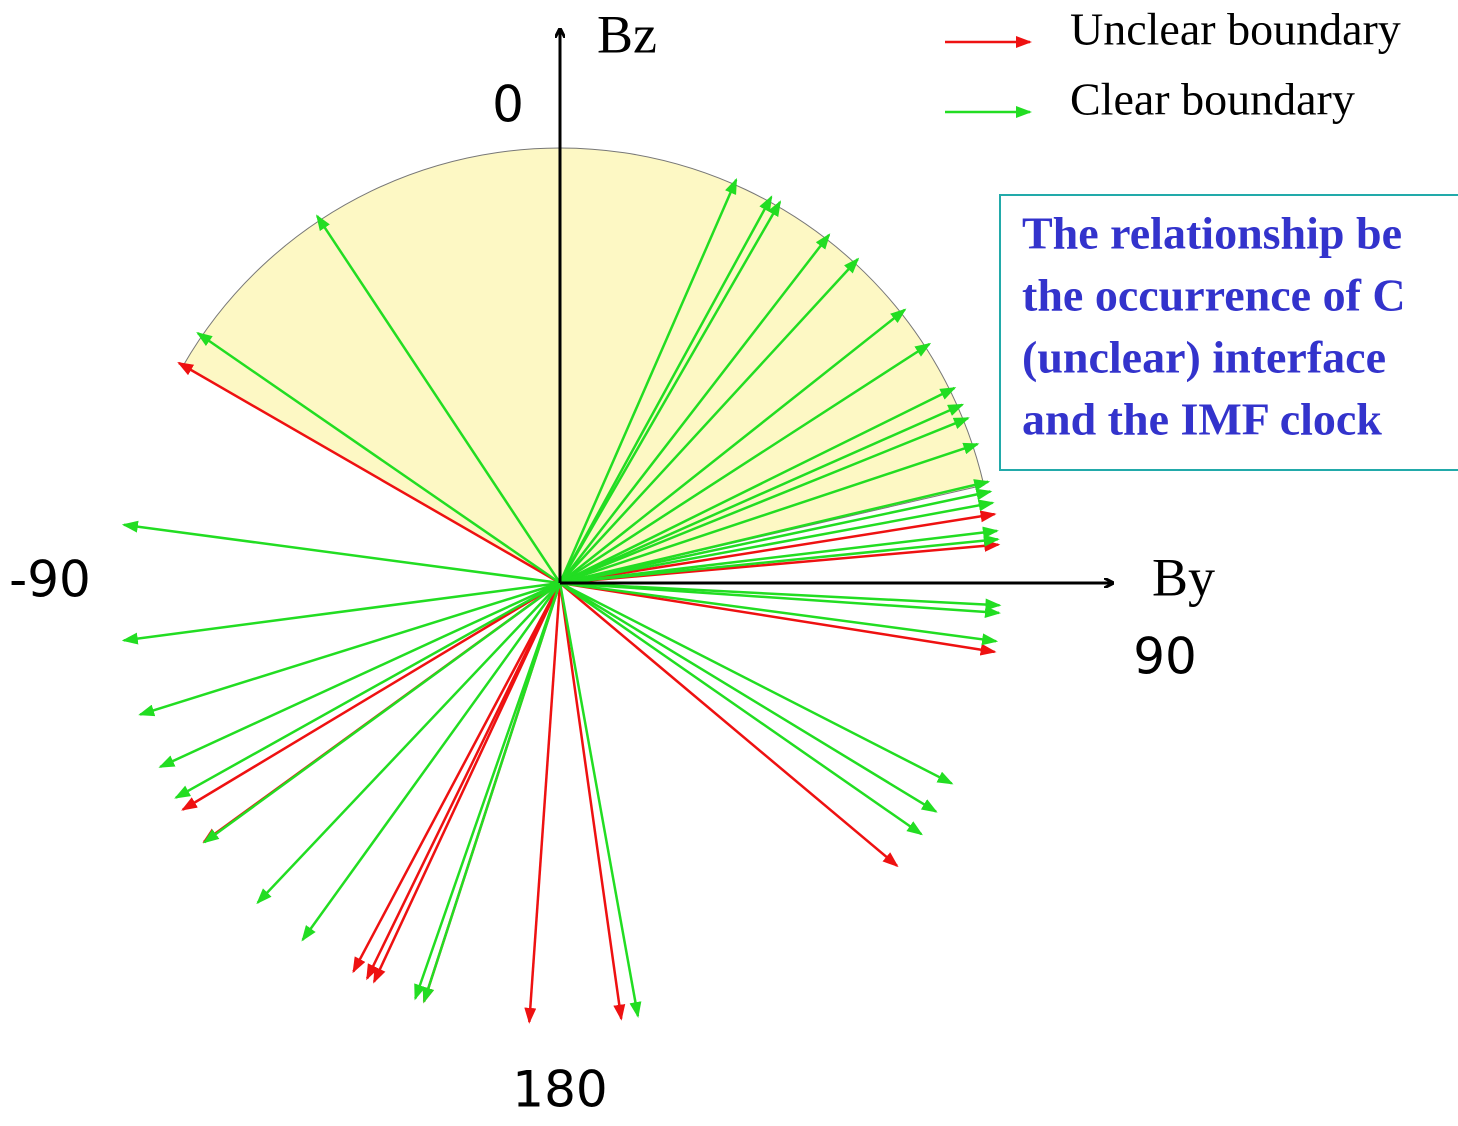  Describe the element at coordinates (559, 1090) in the screenshot. I see `angle-tick-label: 180` at that location.